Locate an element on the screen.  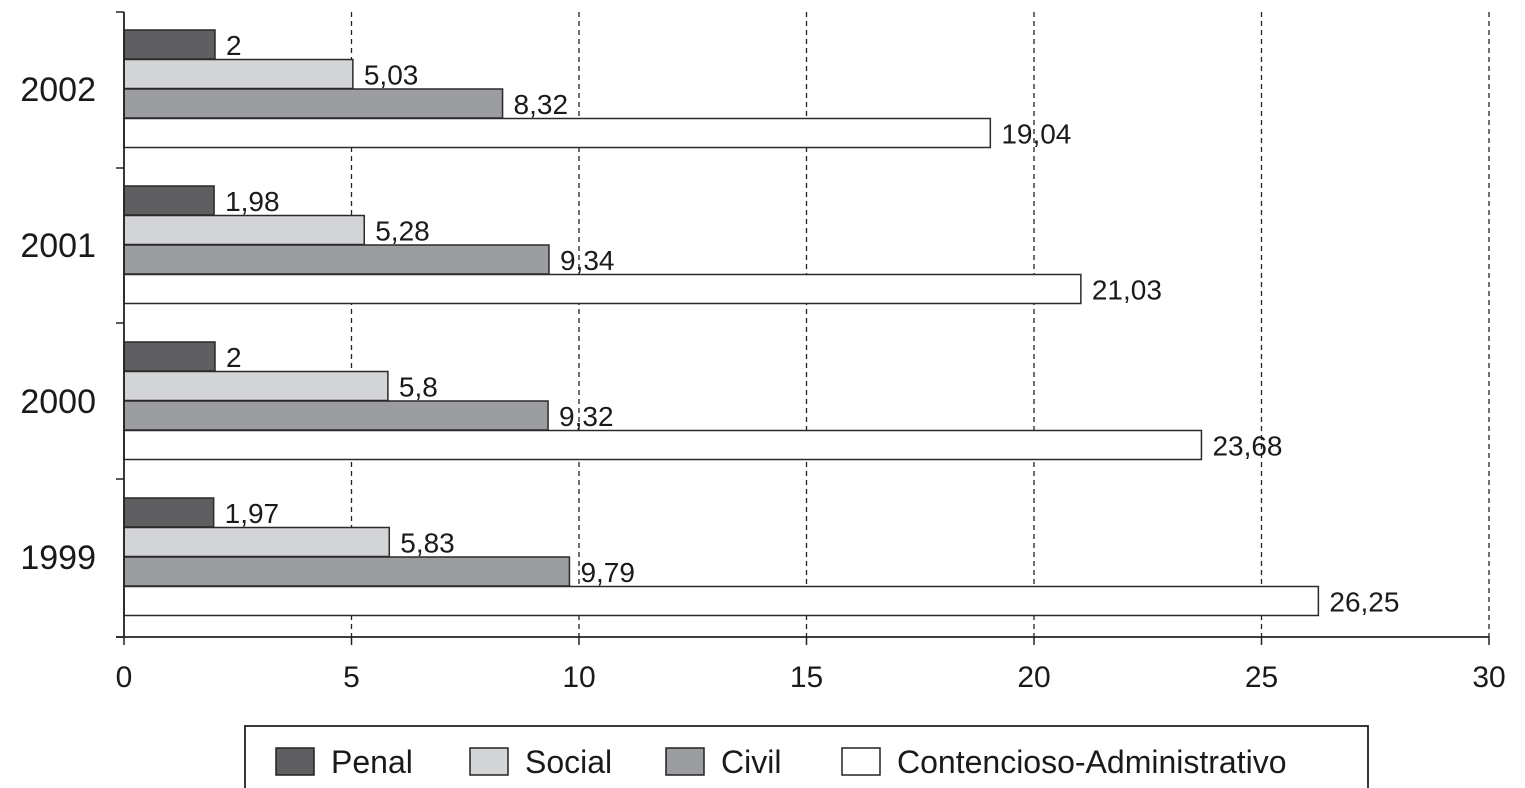
data-label: 5,03 is located at coordinates (391, 75).